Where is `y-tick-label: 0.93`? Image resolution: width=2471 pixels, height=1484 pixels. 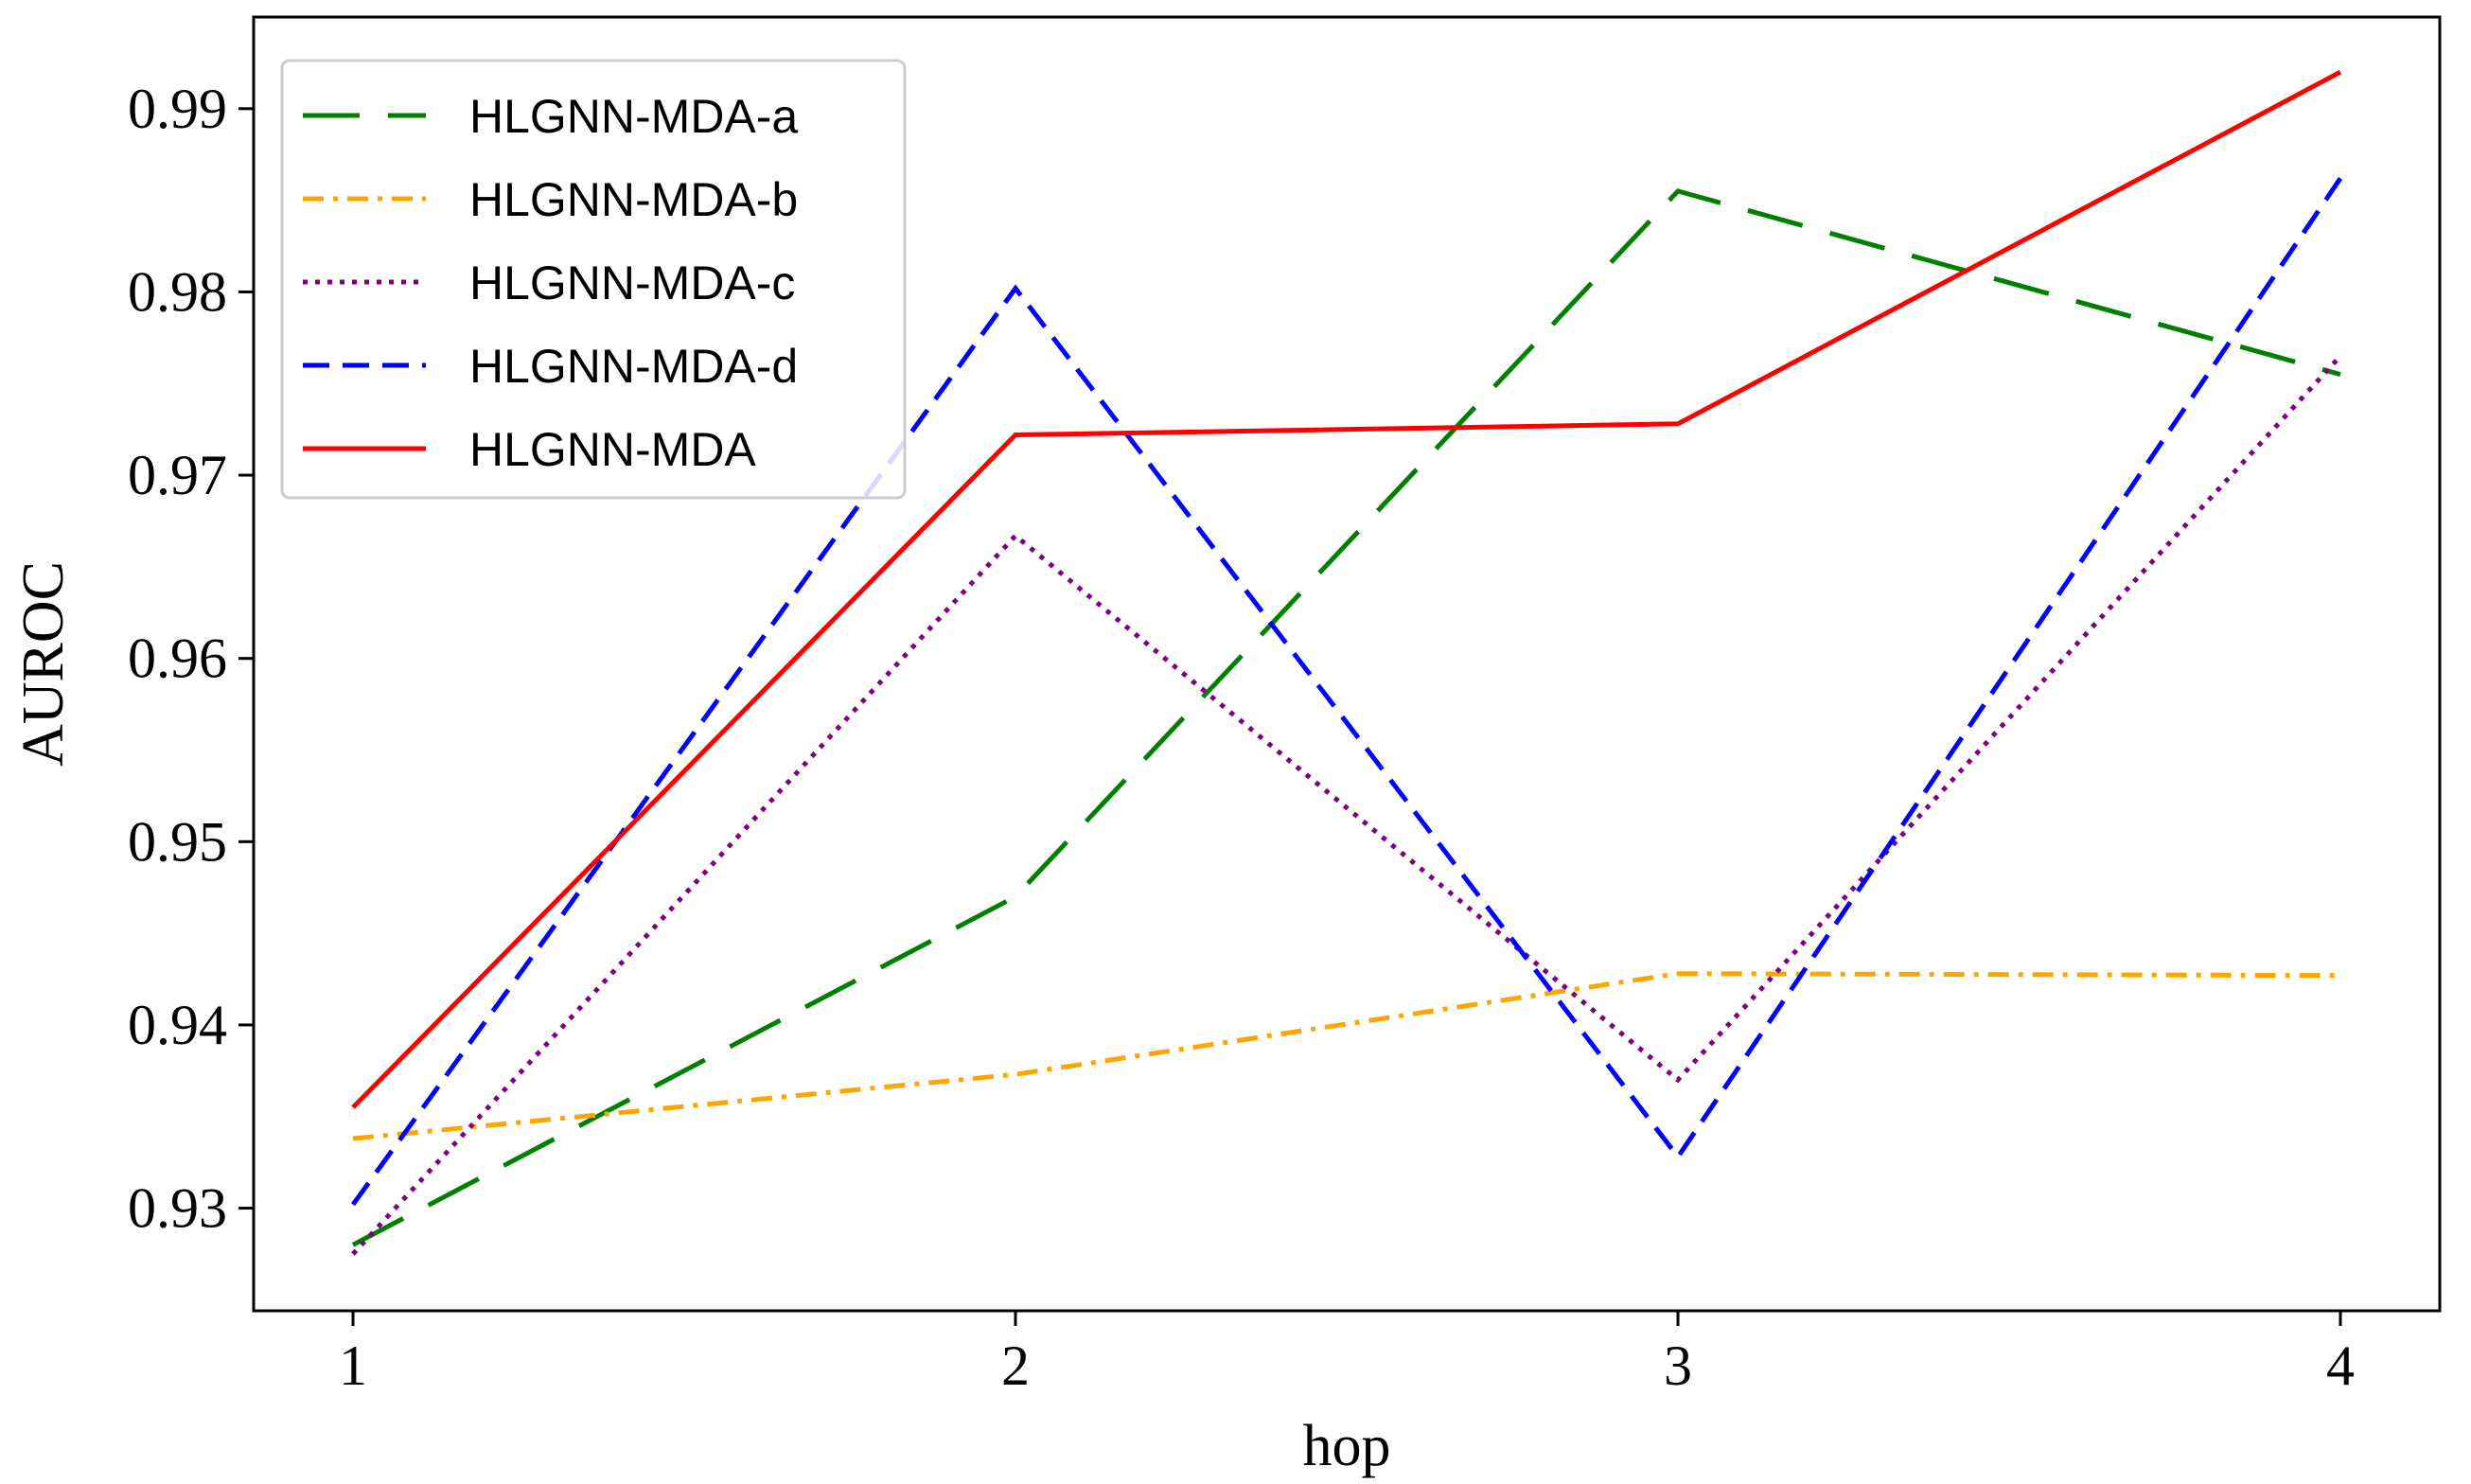
y-tick-label: 0.93 is located at coordinates (177, 1208).